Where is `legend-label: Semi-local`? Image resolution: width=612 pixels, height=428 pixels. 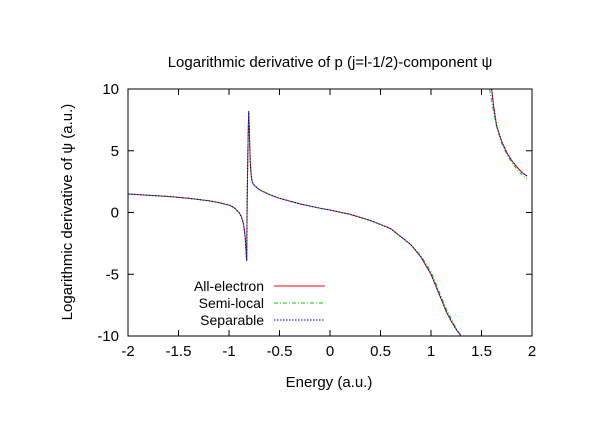
legend-label: Semi-local is located at coordinates (231, 303).